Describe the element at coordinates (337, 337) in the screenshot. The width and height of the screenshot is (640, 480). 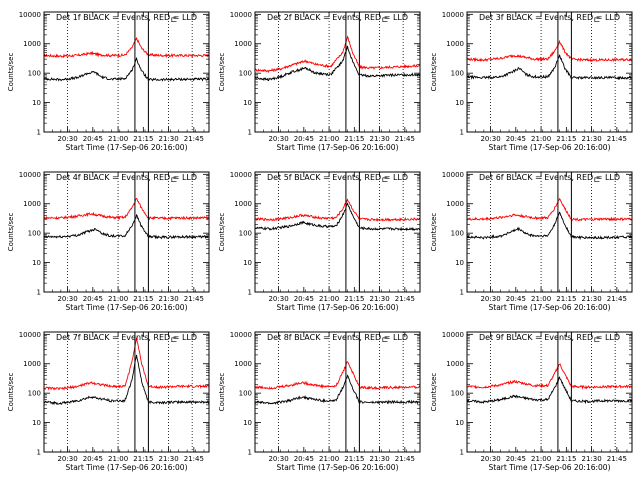
I see `panel-title: Det 8f BLACK = Events, RED = LLD` at that location.